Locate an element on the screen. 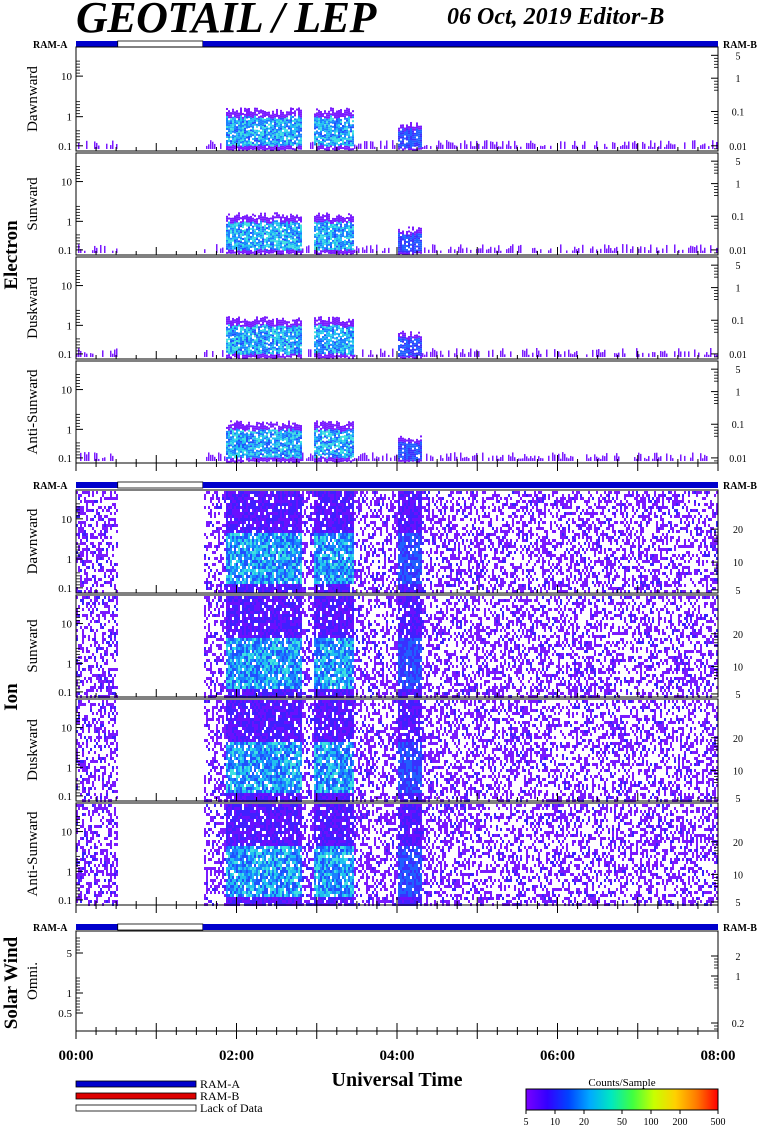  right-tick-label: 0.2 is located at coordinates (738, 1024).